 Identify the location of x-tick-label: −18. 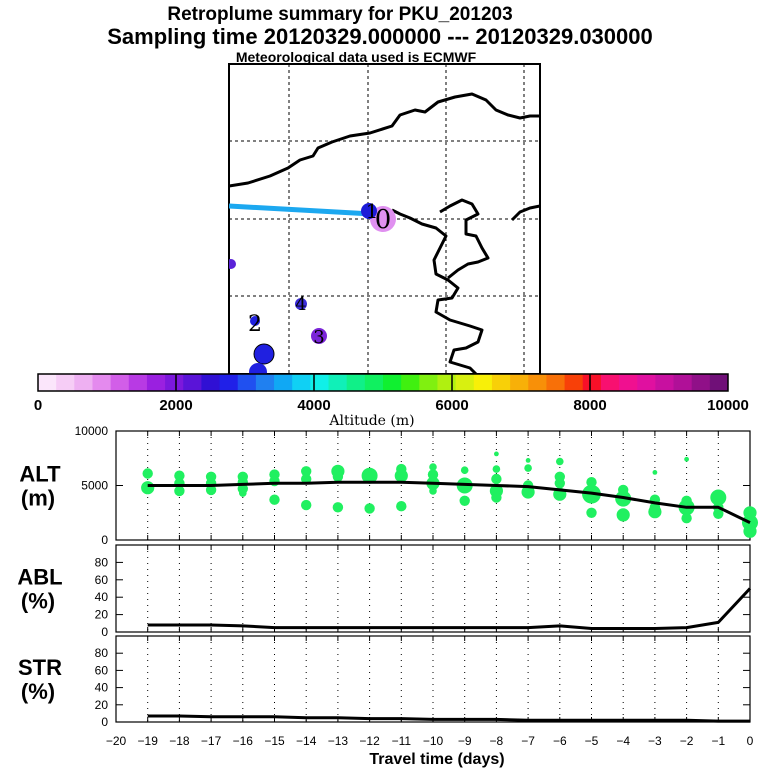
(179, 741).